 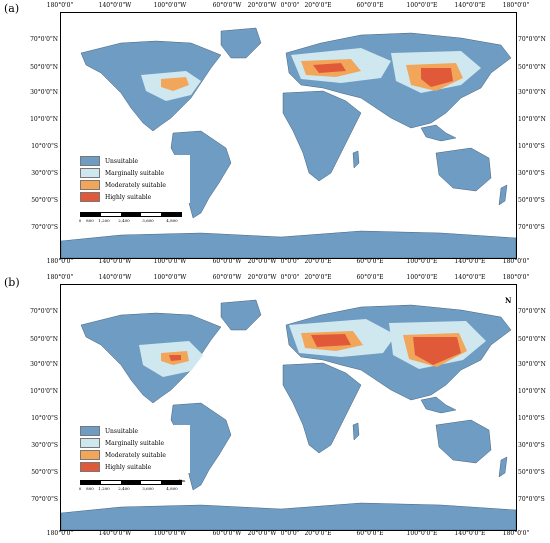 I want to click on scale-label: 3,600, so click(x=148, y=220).